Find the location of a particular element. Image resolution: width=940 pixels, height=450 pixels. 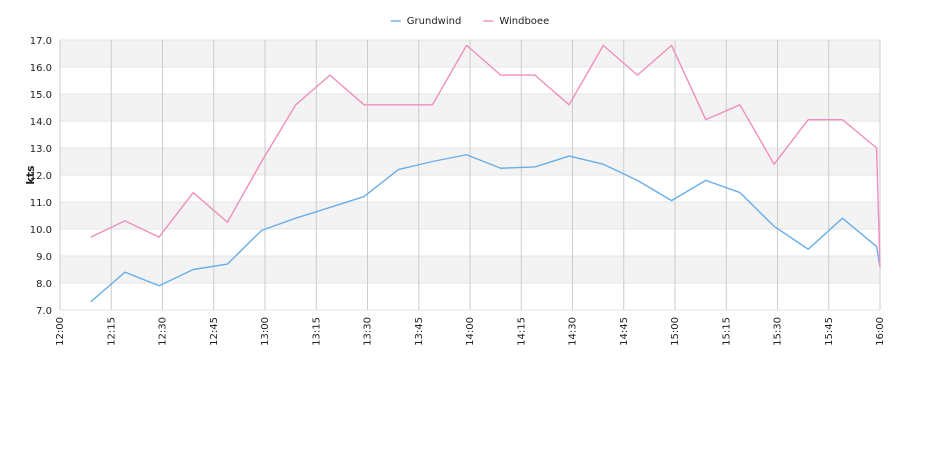

x-tick-label: 14:30 is located at coordinates (573, 331).